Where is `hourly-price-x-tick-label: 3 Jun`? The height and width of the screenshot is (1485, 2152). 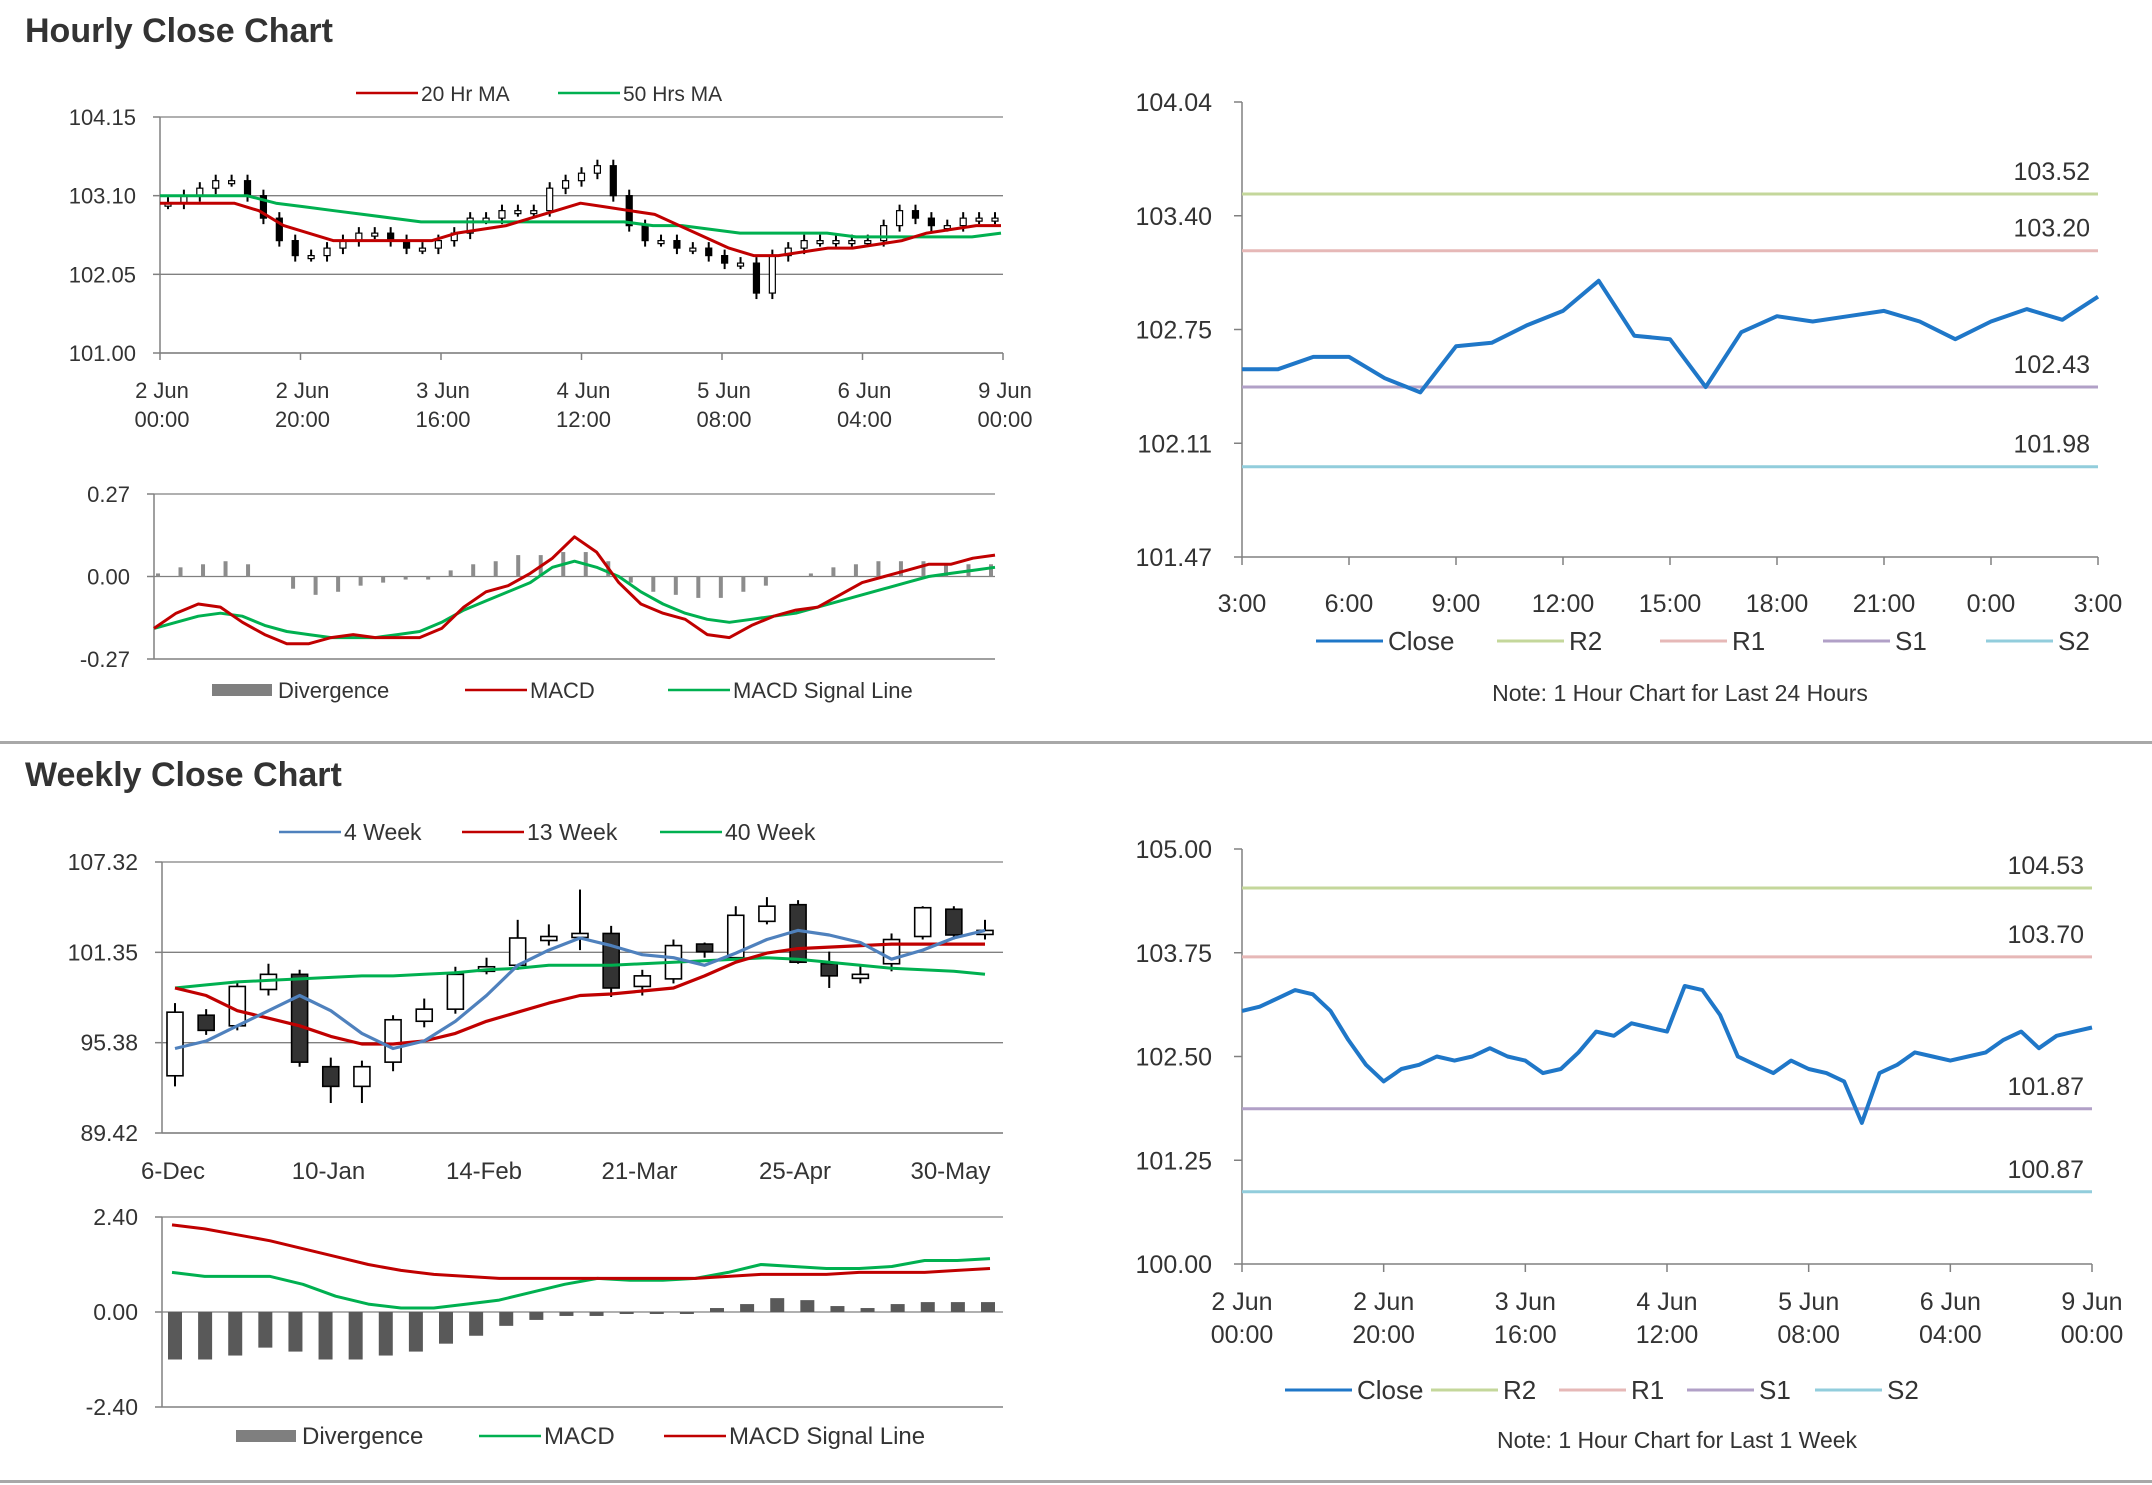 hourly-price-x-tick-label: 3 Jun is located at coordinates (443, 390).